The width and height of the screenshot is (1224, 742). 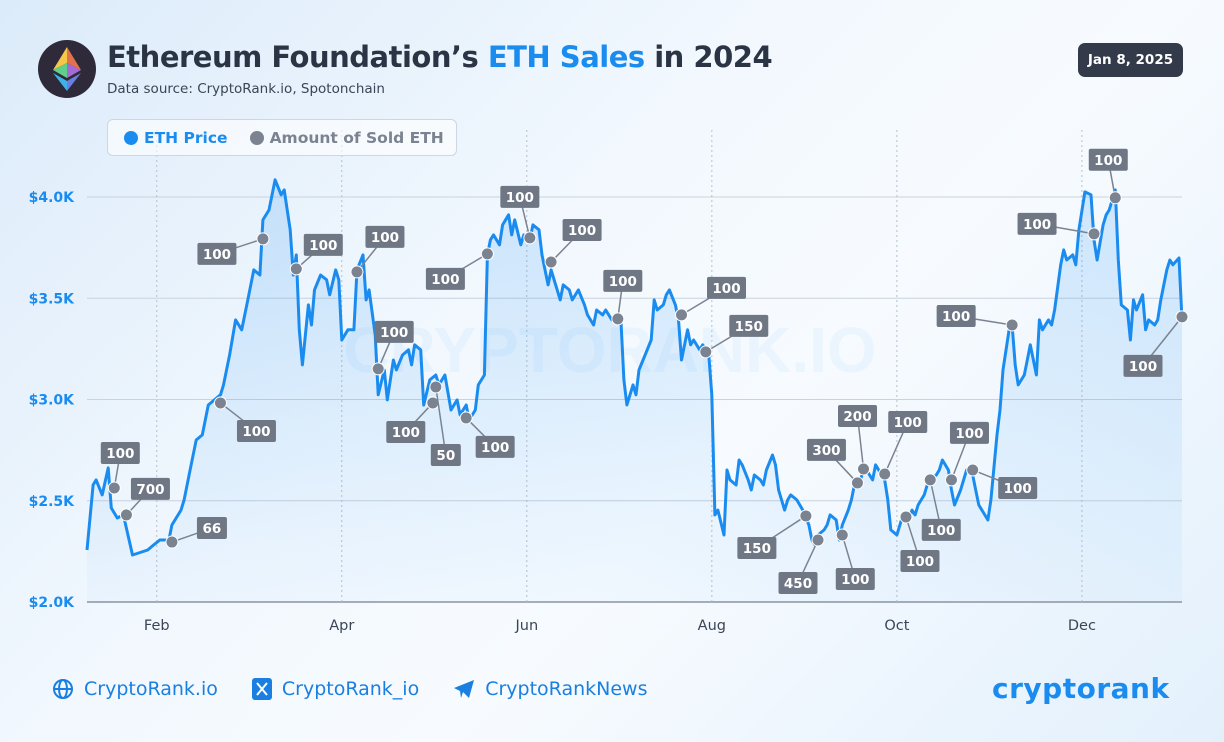 I want to click on legend-item-sold: Amount of Sold ETH, so click(x=346, y=137).